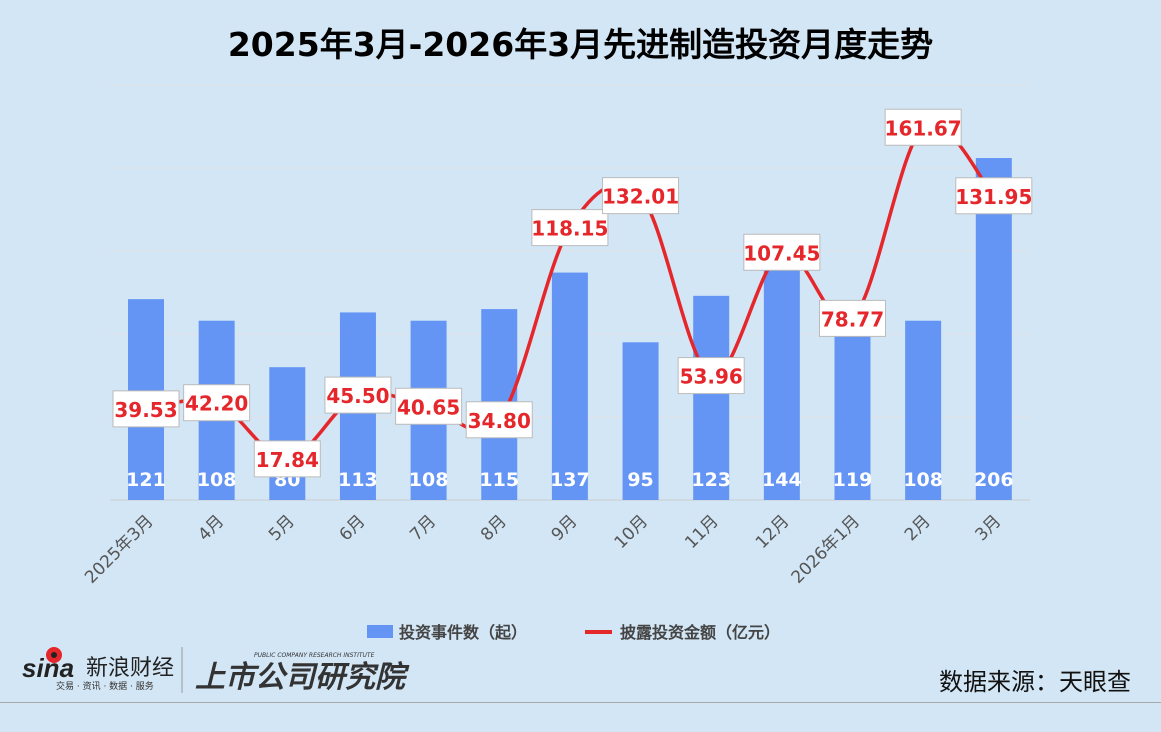 The width and height of the screenshot is (1161, 732). I want to click on x-tick-label: 5月, so click(282, 528).